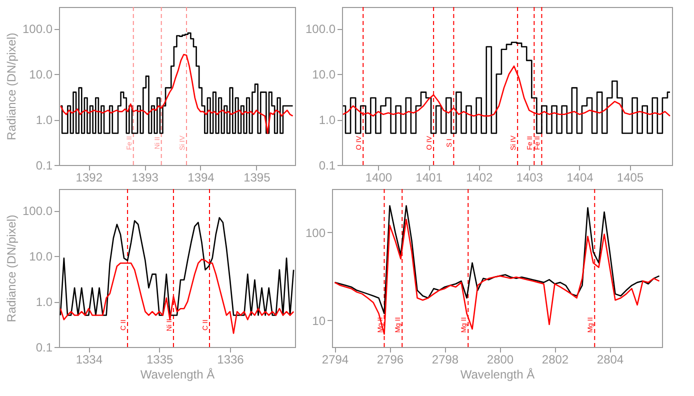 The height and width of the screenshot is (396, 694). I want to click on x-tick-label: 1394, so click(201, 177).